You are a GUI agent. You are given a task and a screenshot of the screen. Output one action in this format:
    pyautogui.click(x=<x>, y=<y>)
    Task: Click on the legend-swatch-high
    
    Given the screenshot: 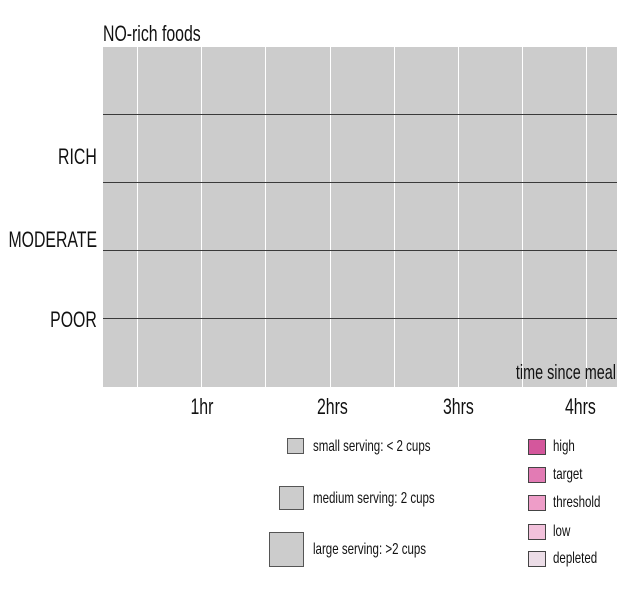 What is the action you would take?
    pyautogui.click(x=537, y=447)
    